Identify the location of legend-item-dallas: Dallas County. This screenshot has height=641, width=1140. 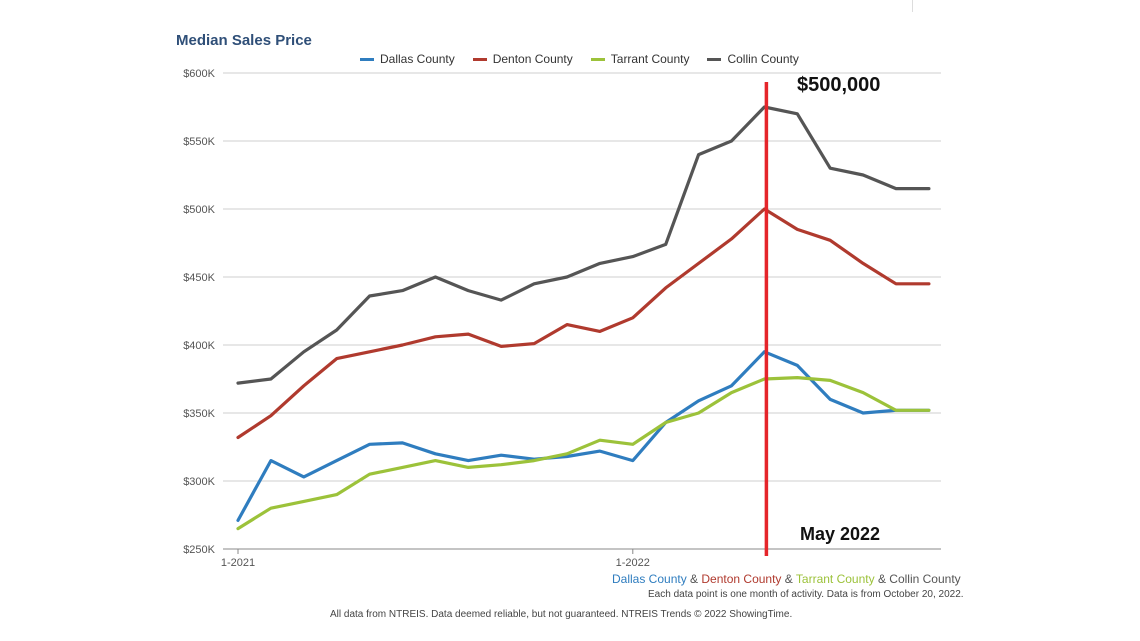
(407, 59).